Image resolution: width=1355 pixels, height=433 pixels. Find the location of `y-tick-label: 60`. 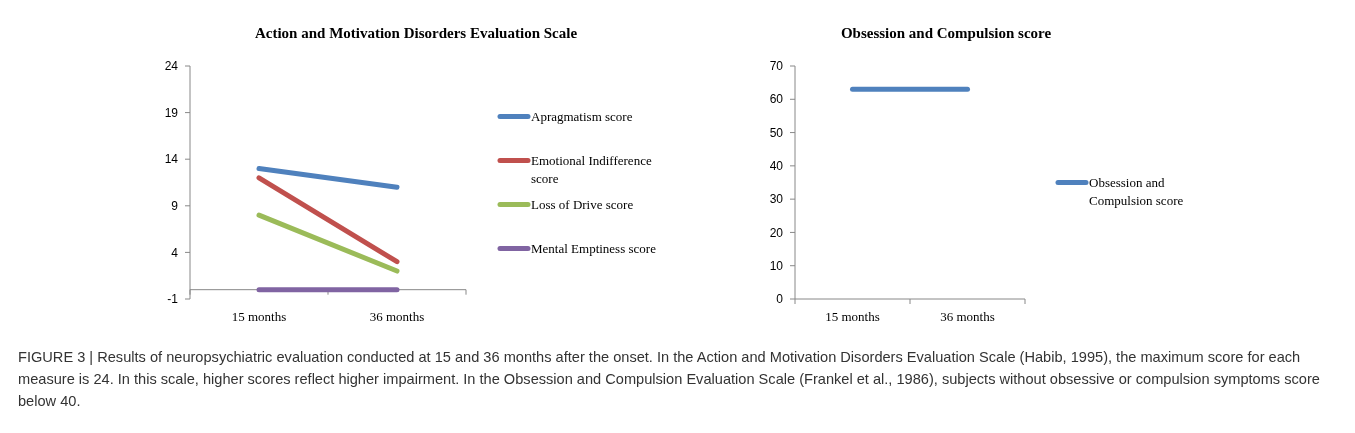

y-tick-label: 60 is located at coordinates (776, 99).